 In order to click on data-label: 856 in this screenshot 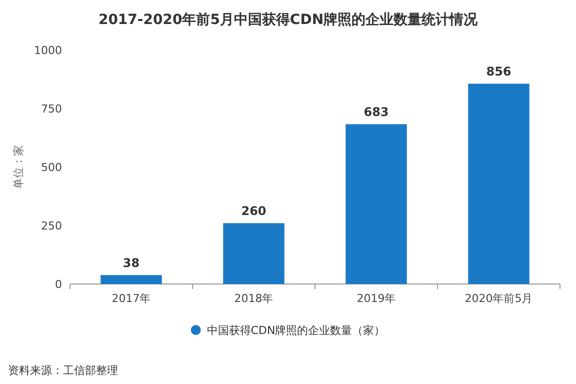, I will do `click(499, 71)`.